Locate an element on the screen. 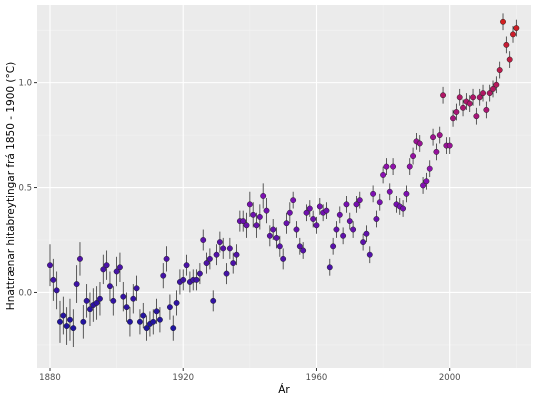 The width and height of the screenshot is (540, 401). y-axis-ticks: 0.0 0.5 1.0 is located at coordinates (27, 188).